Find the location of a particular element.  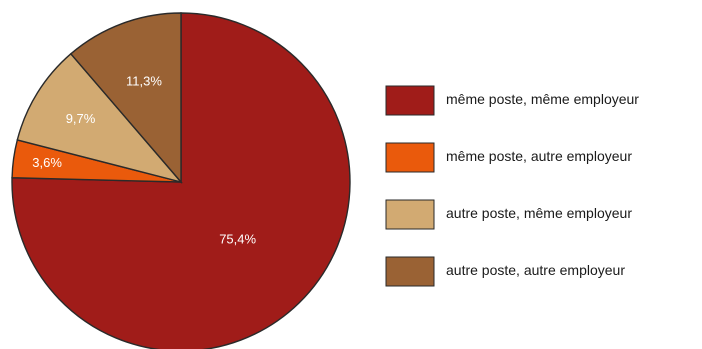

pie-slice-label: 75,4% is located at coordinates (237, 239).